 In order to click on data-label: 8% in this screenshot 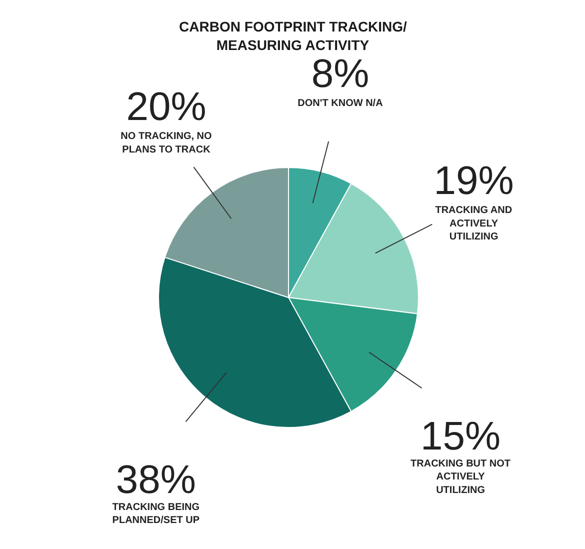, I will do `click(340, 74)`.